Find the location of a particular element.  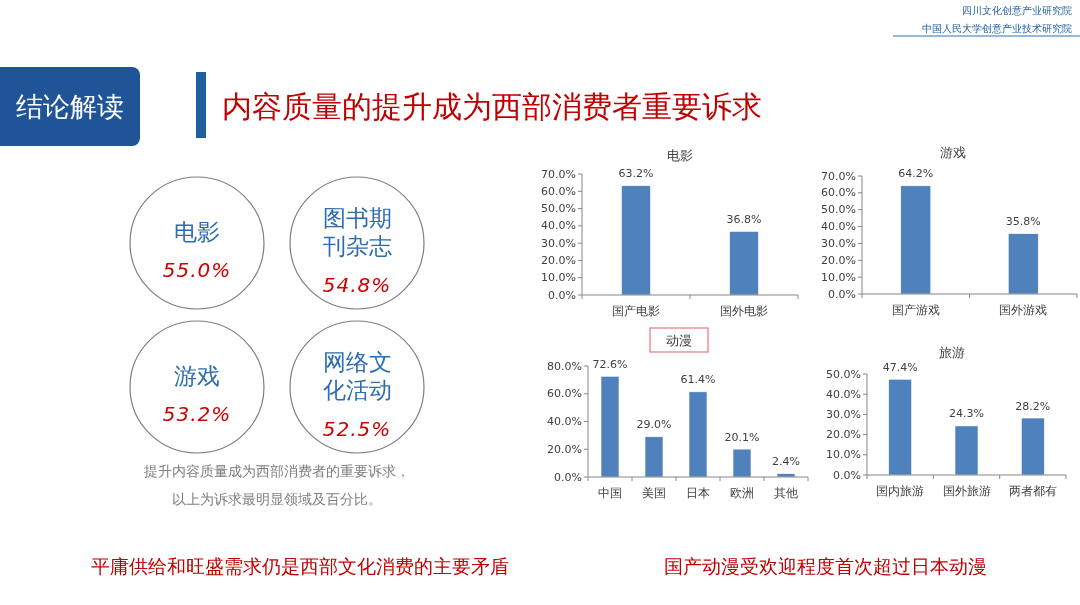

data-label: 72.6% is located at coordinates (610, 364).